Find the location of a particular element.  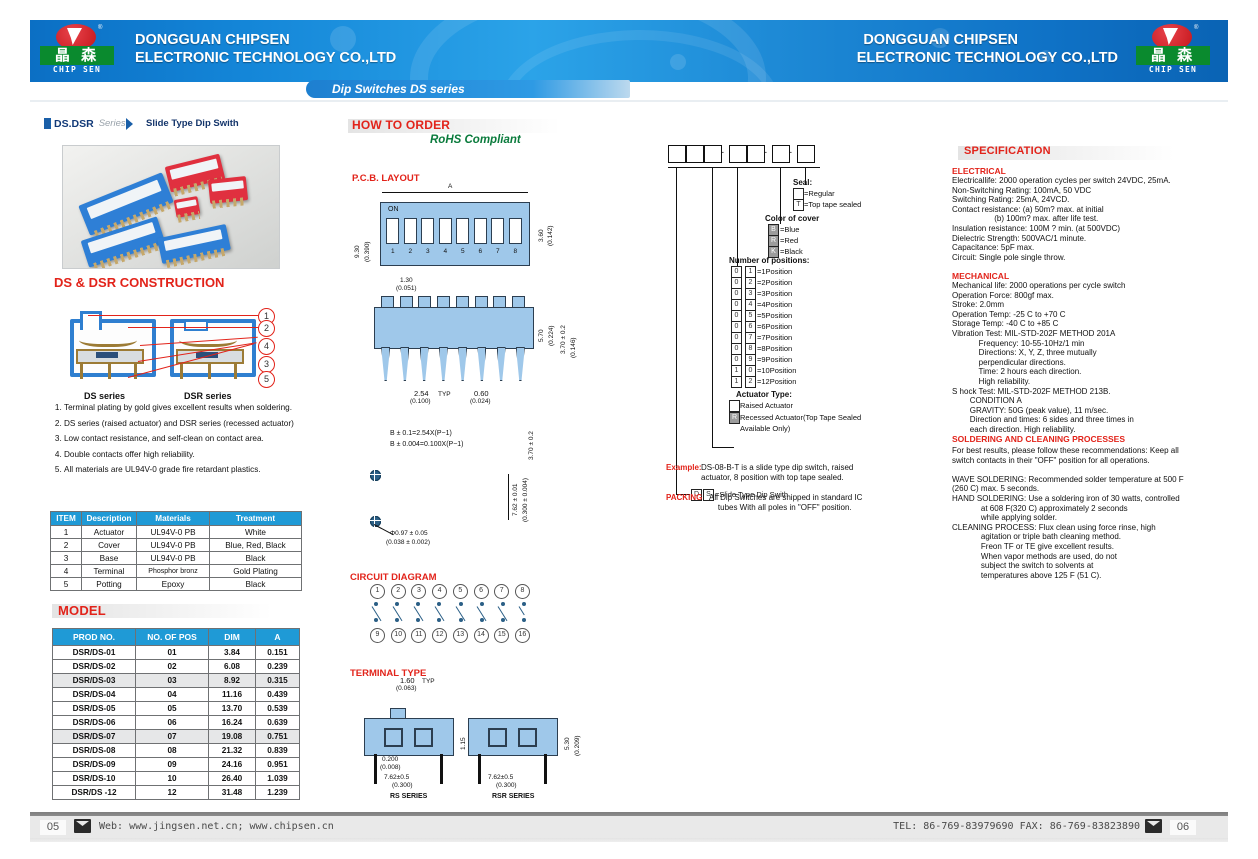

actuator-label-recessed: Recessed Actuator(Top Tape Sealed is located at coordinates (801, 417).